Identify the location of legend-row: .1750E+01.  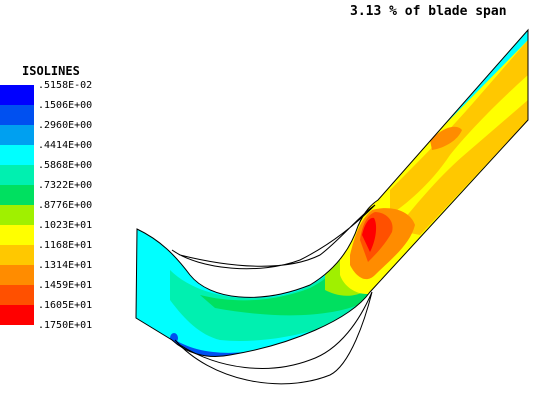
(65, 330).